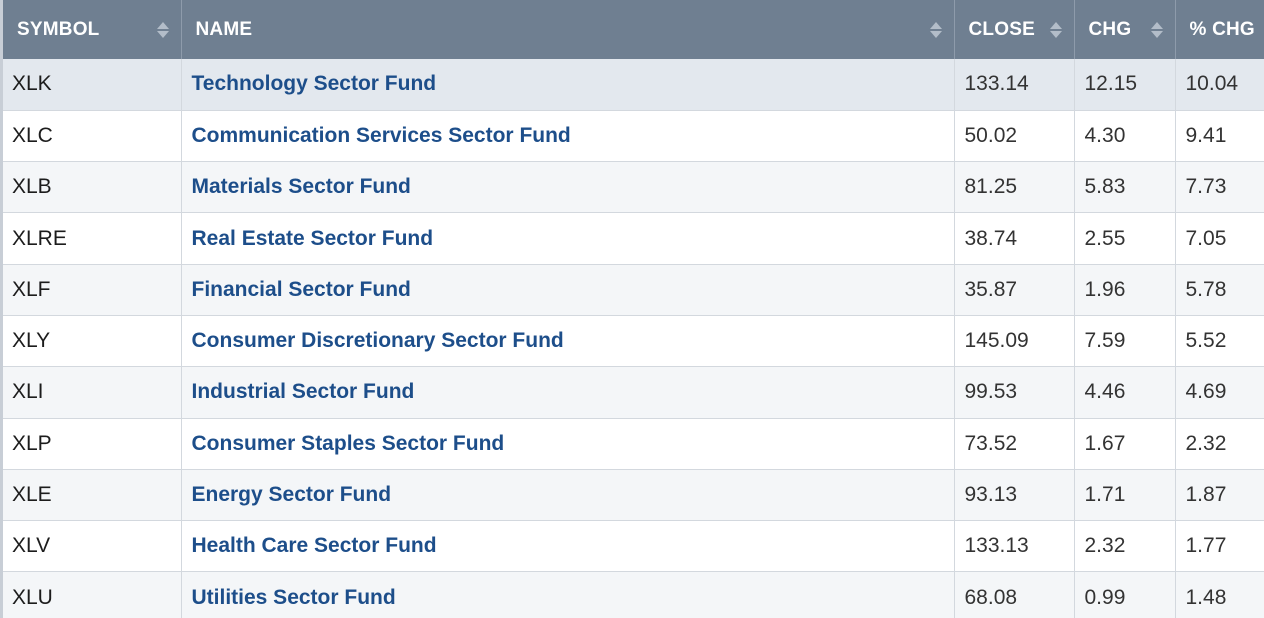 This screenshot has height=618, width=1264. Describe the element at coordinates (568, 444) in the screenshot. I see `name-cell: Consumer Staples Sector Fund` at that location.